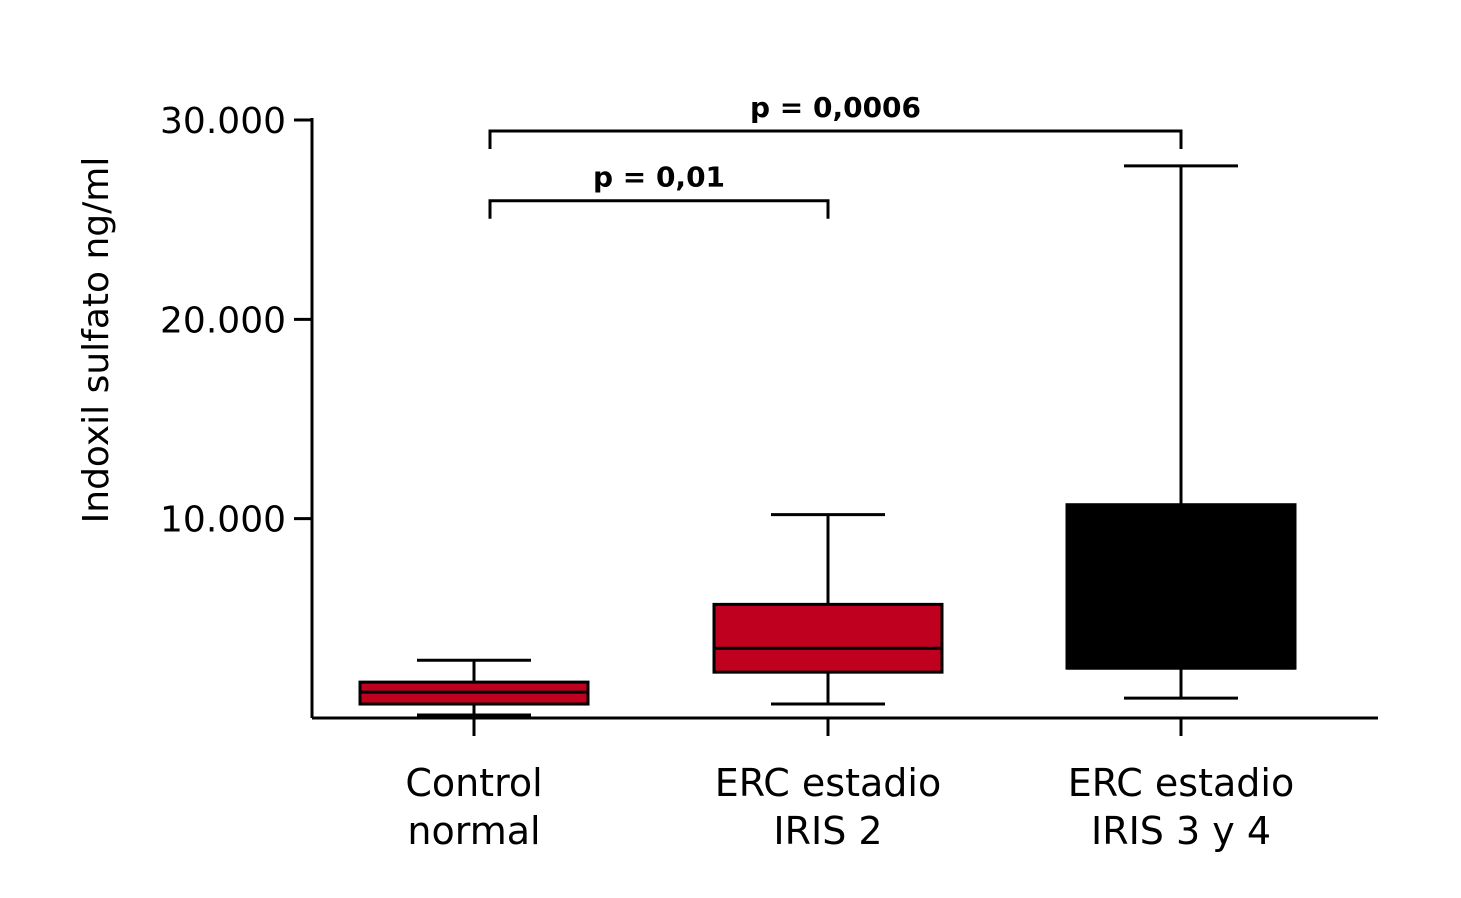  I want to click on significance-bracket: p = 0,0006, so click(835, 120).